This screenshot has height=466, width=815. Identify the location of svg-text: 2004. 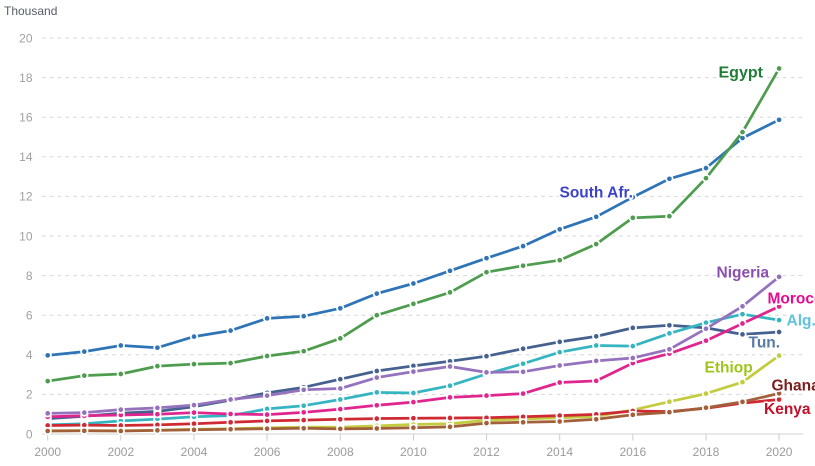
(194, 452).